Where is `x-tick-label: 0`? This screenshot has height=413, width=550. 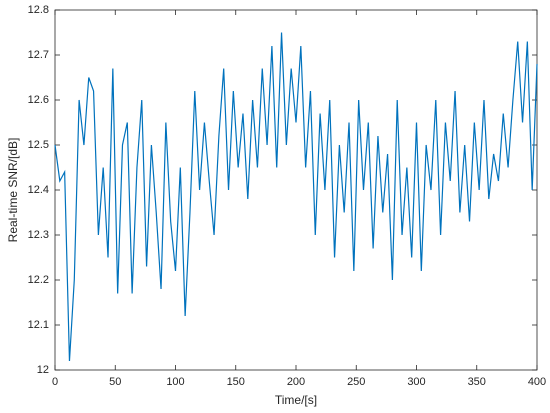
x-tick-label: 0 is located at coordinates (55, 382).